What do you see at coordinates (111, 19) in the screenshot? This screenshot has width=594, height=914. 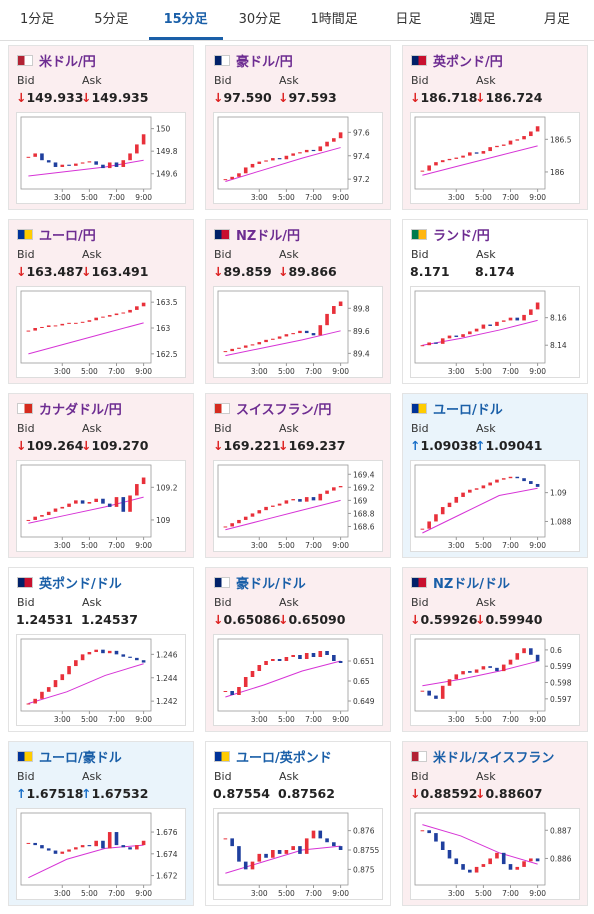 I see `timeframe-tab: 5分足` at bounding box center [111, 19].